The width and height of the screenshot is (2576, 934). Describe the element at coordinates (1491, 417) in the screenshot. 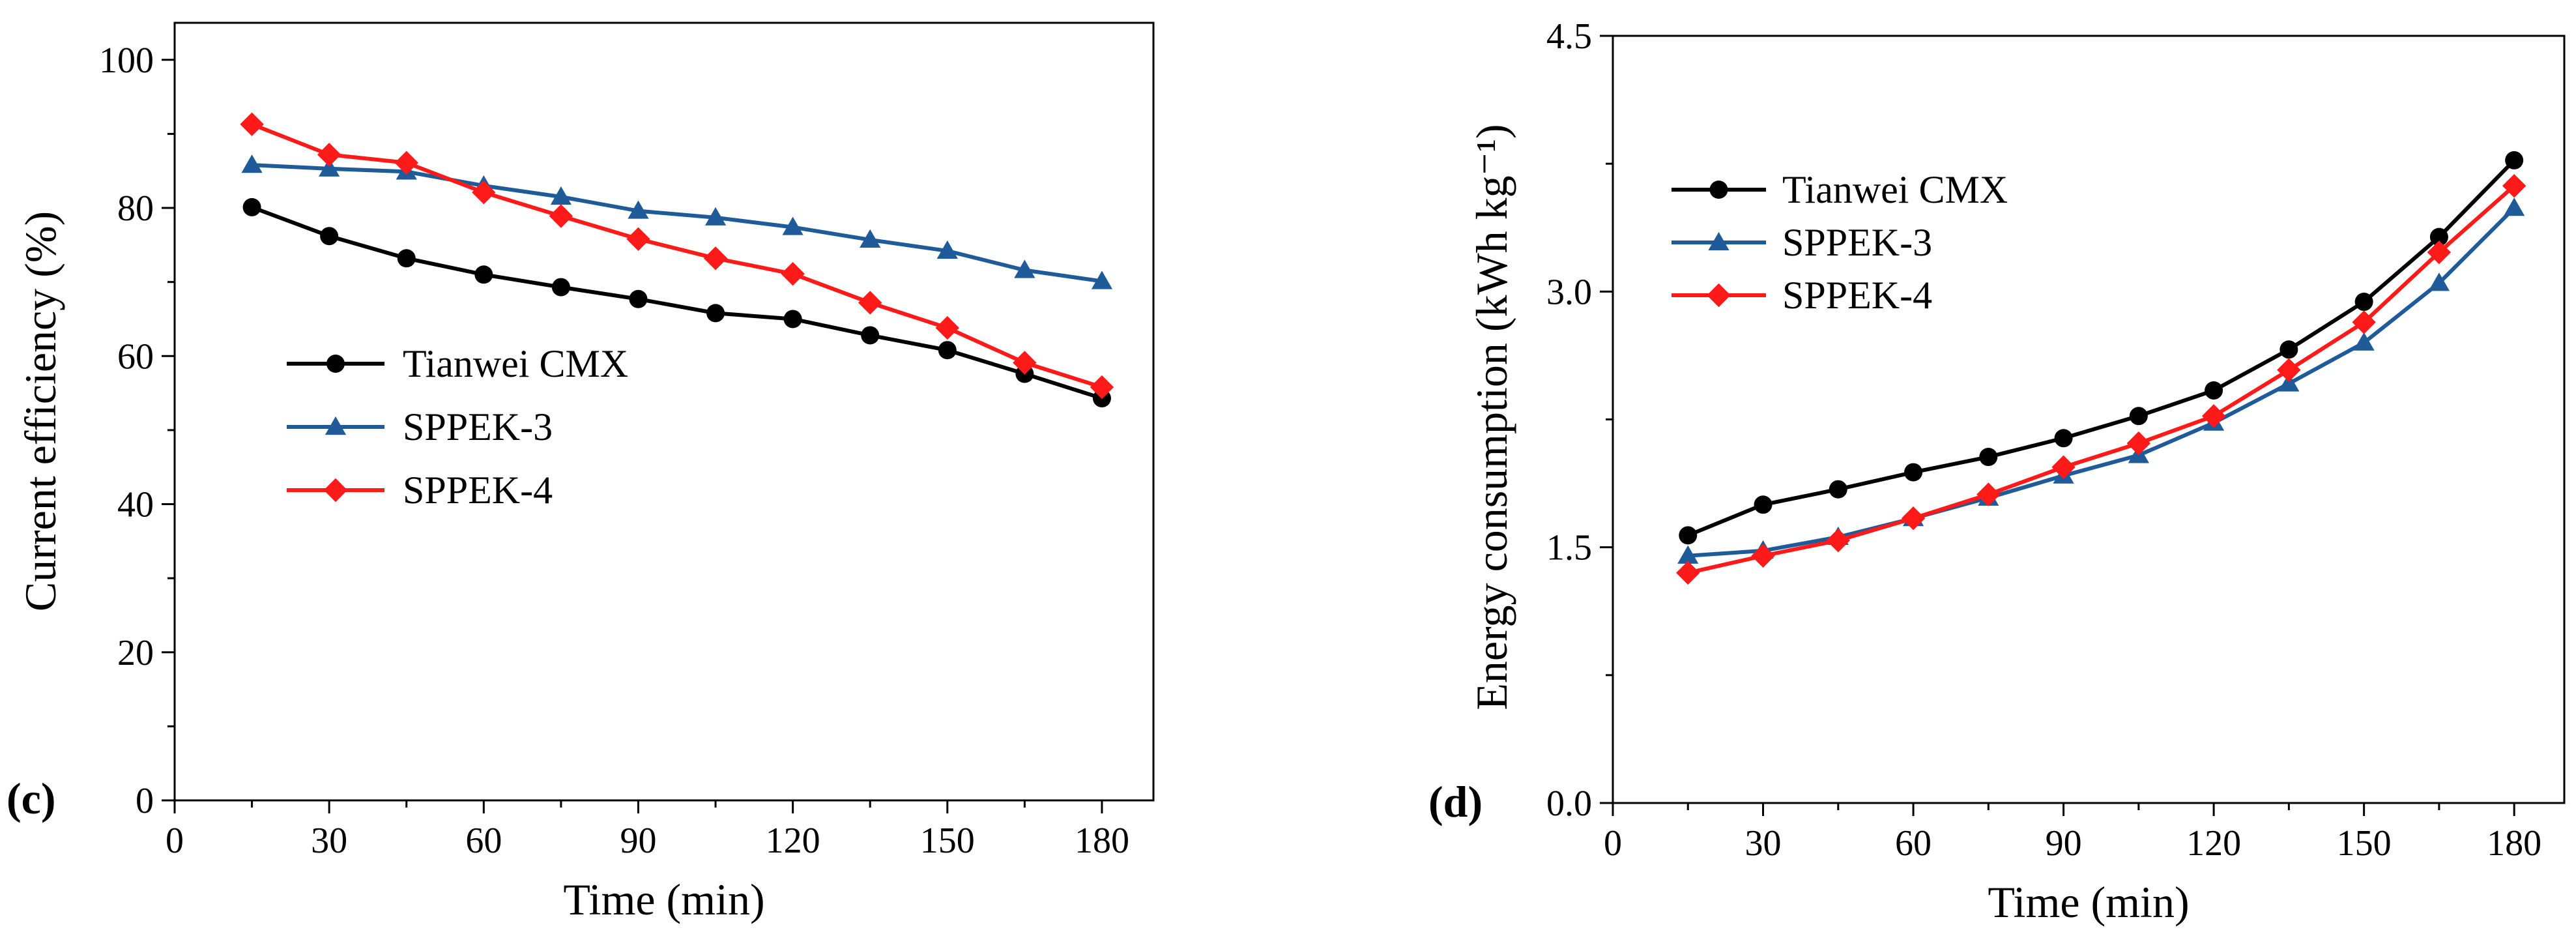

I see `y-axis-title: Energy consumption (kWh kg⁻¹)` at that location.